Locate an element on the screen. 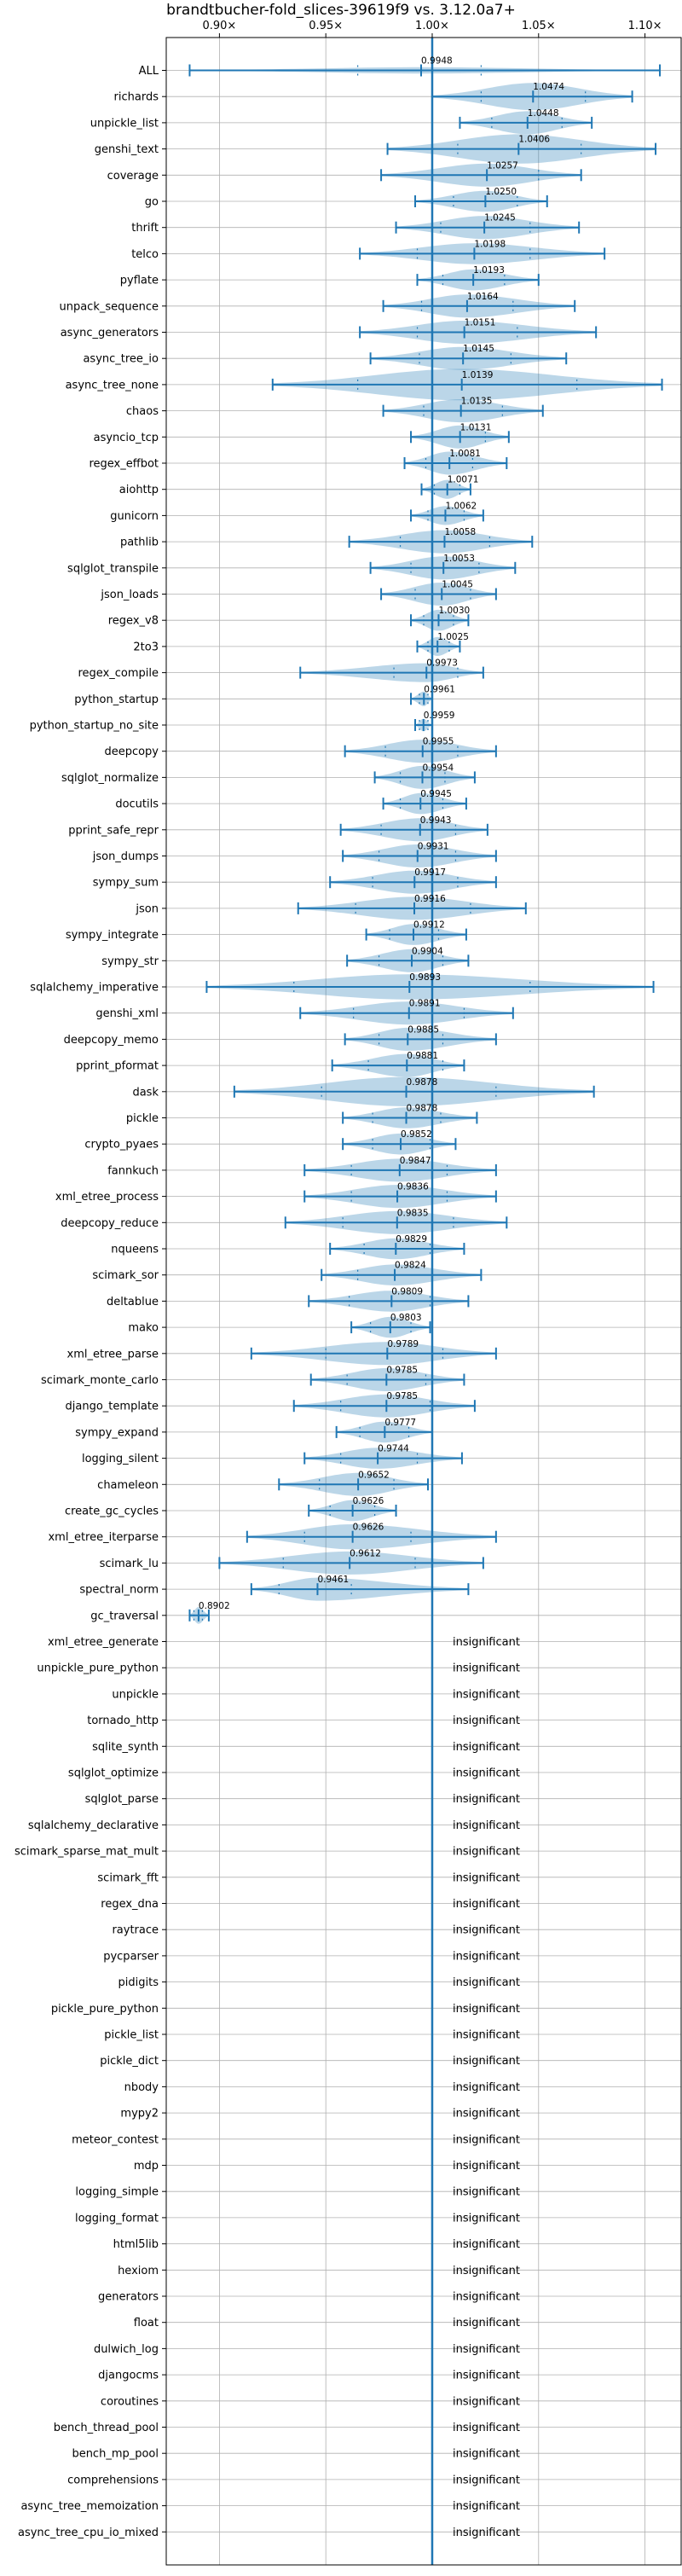  value-label: 1.0250 is located at coordinates (501, 192).